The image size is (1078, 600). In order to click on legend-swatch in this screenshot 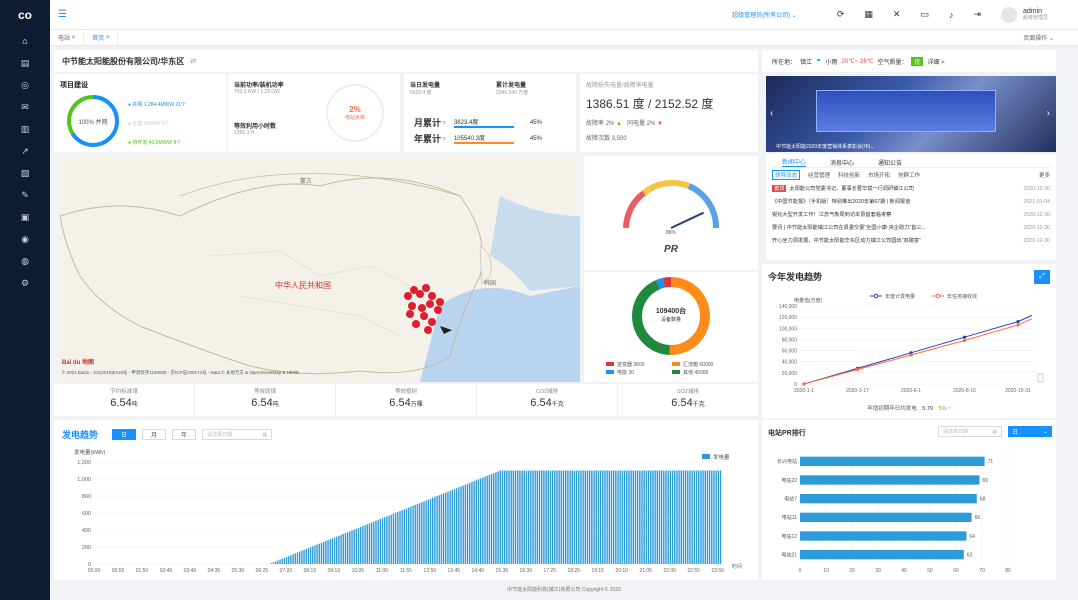, I will do `click(706, 456)`.